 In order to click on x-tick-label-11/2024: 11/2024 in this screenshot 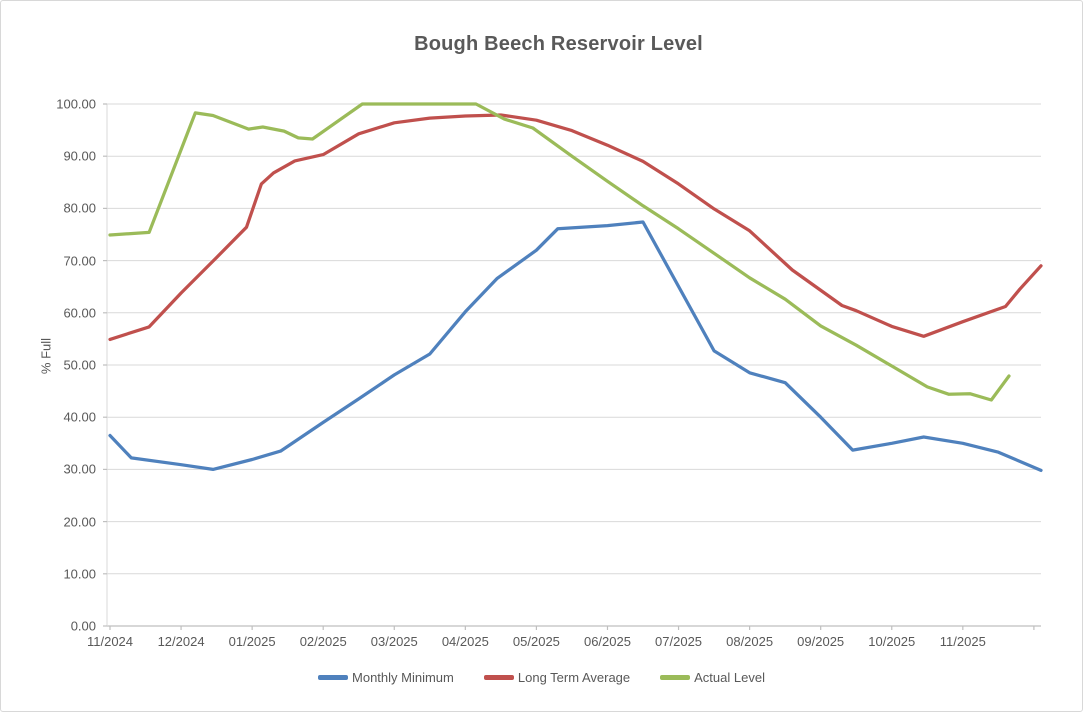, I will do `click(110, 641)`.